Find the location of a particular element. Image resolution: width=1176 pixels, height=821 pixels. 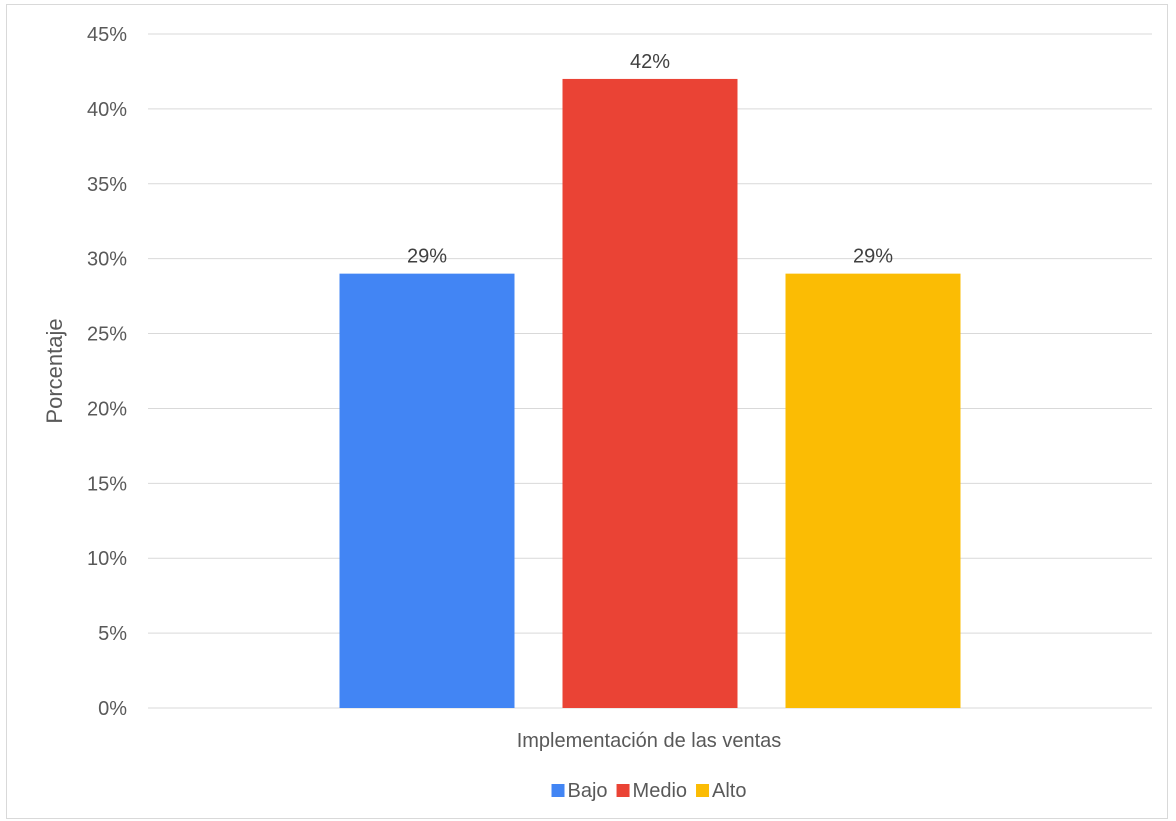

bar-bajo is located at coordinates (427, 490).